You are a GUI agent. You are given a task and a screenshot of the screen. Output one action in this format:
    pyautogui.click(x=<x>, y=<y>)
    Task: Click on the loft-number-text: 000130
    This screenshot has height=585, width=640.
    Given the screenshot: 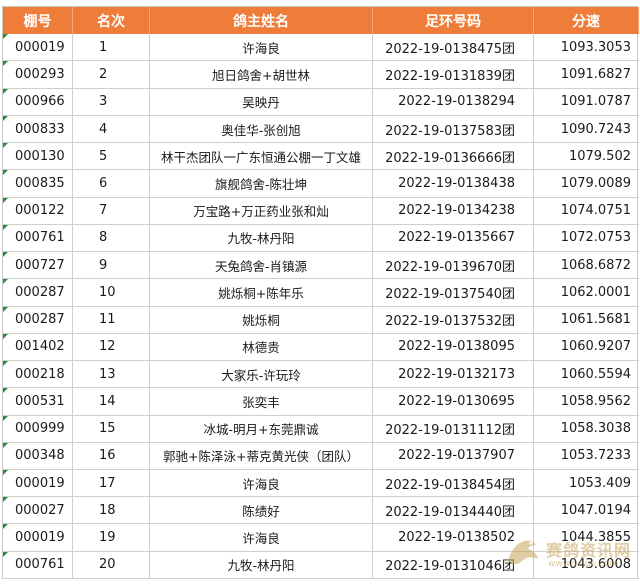 What is the action you would take?
    pyautogui.click(x=40, y=156)
    